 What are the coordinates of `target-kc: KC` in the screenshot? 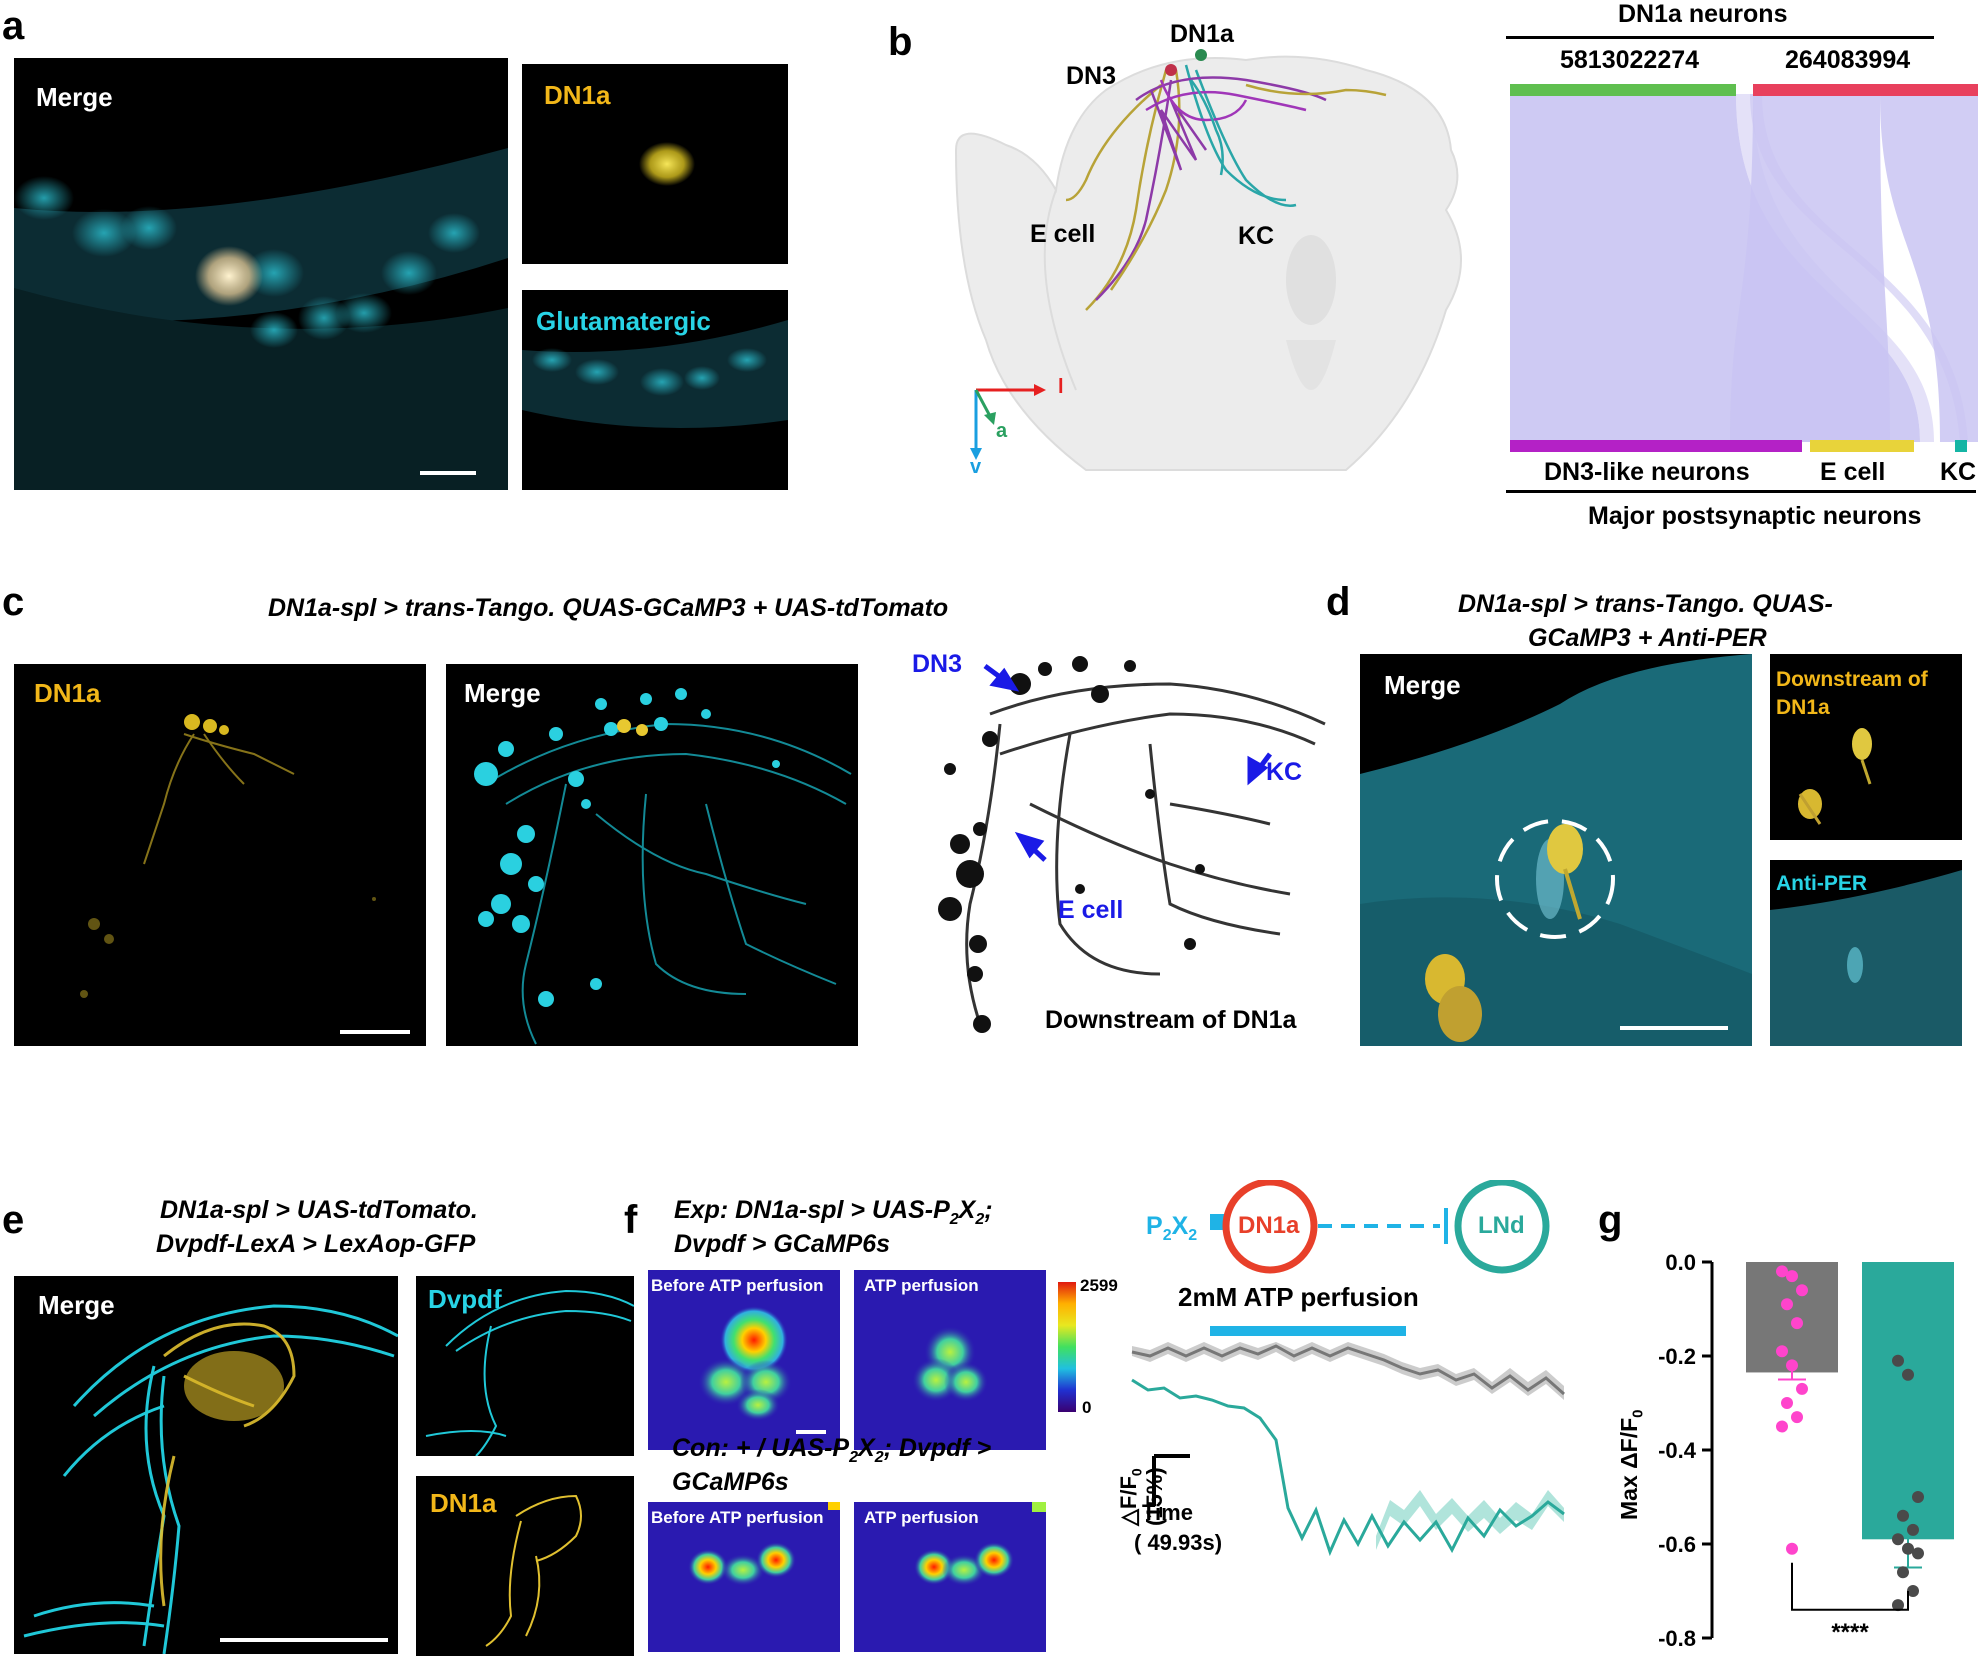 It's located at (1958, 472).